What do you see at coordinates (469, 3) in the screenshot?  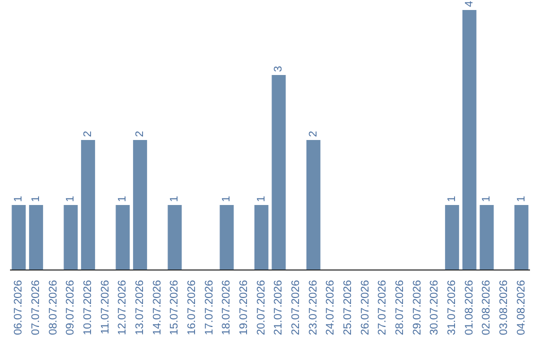 I see `data-label: 4` at bounding box center [469, 3].